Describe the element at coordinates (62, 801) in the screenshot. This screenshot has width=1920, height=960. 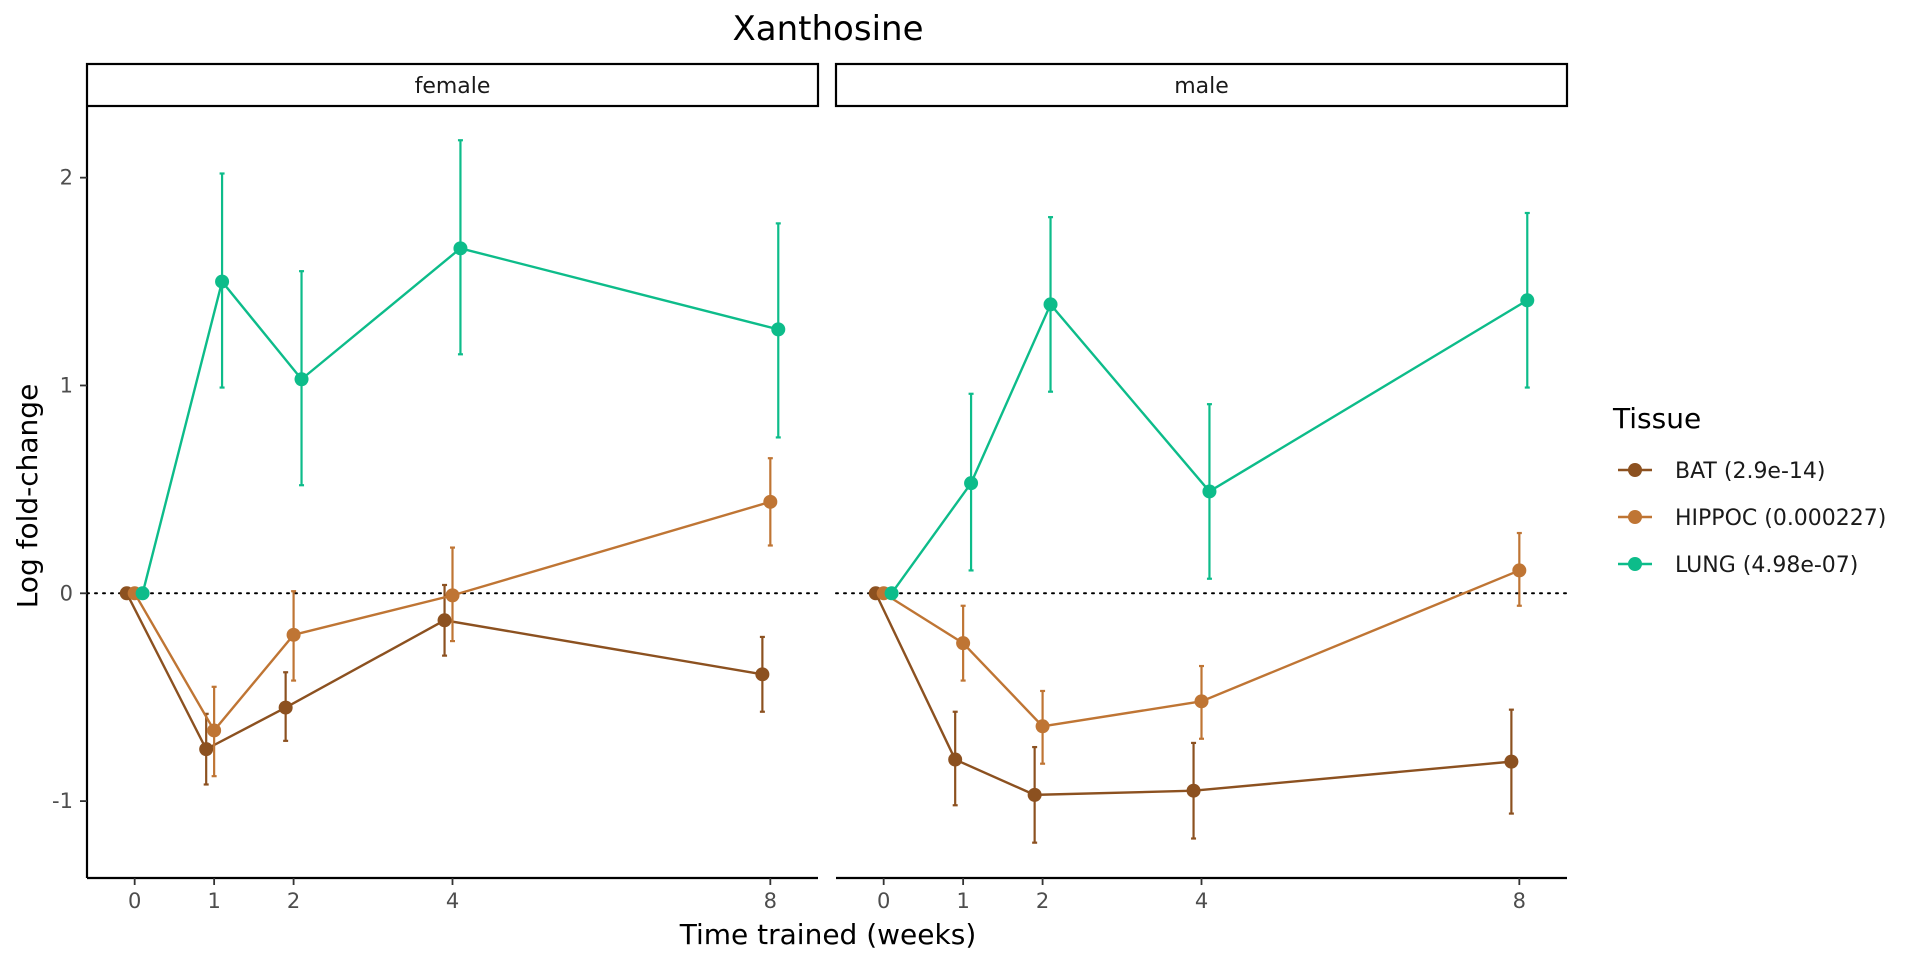
I see `y-tick-label: -1` at that location.